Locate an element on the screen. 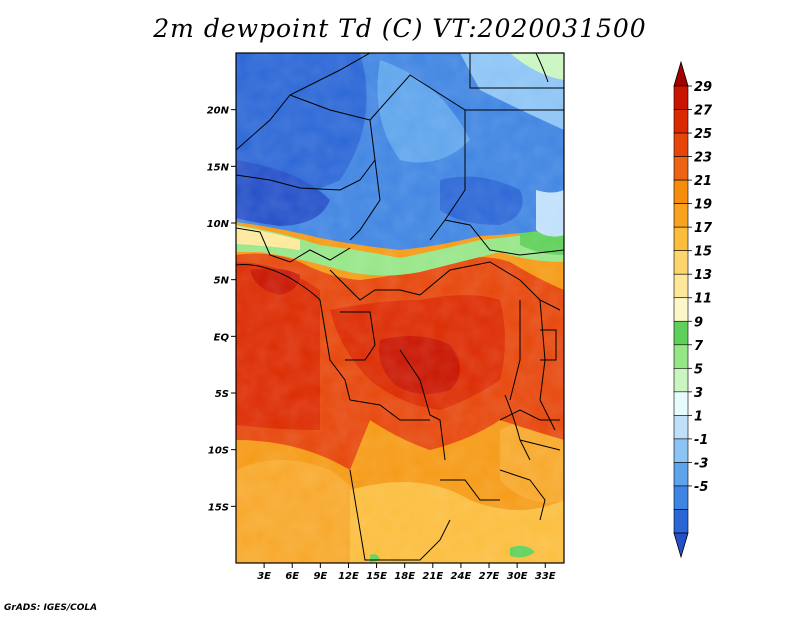 The height and width of the screenshot is (618, 800). colorbar-label: -1 is located at coordinates (701, 440).